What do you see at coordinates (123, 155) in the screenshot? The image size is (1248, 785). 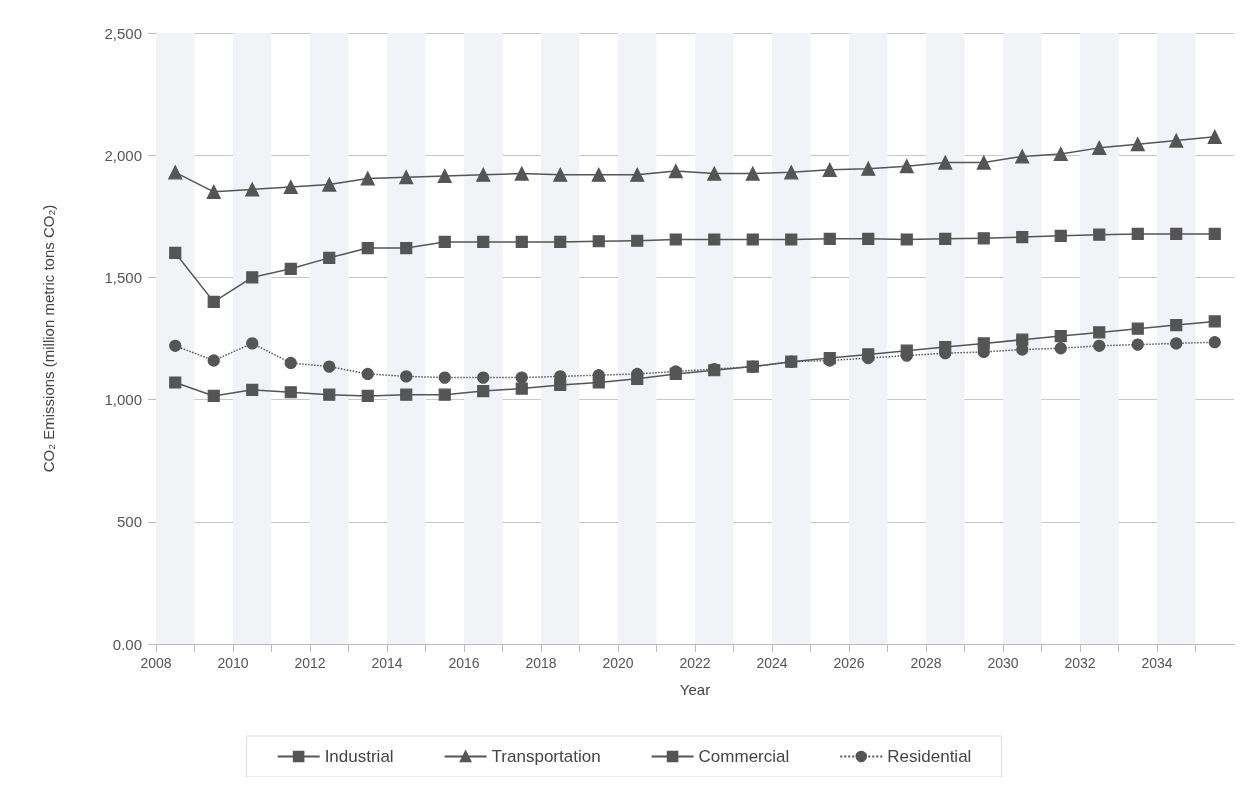 I see `y-tick-label: 2,000` at bounding box center [123, 155].